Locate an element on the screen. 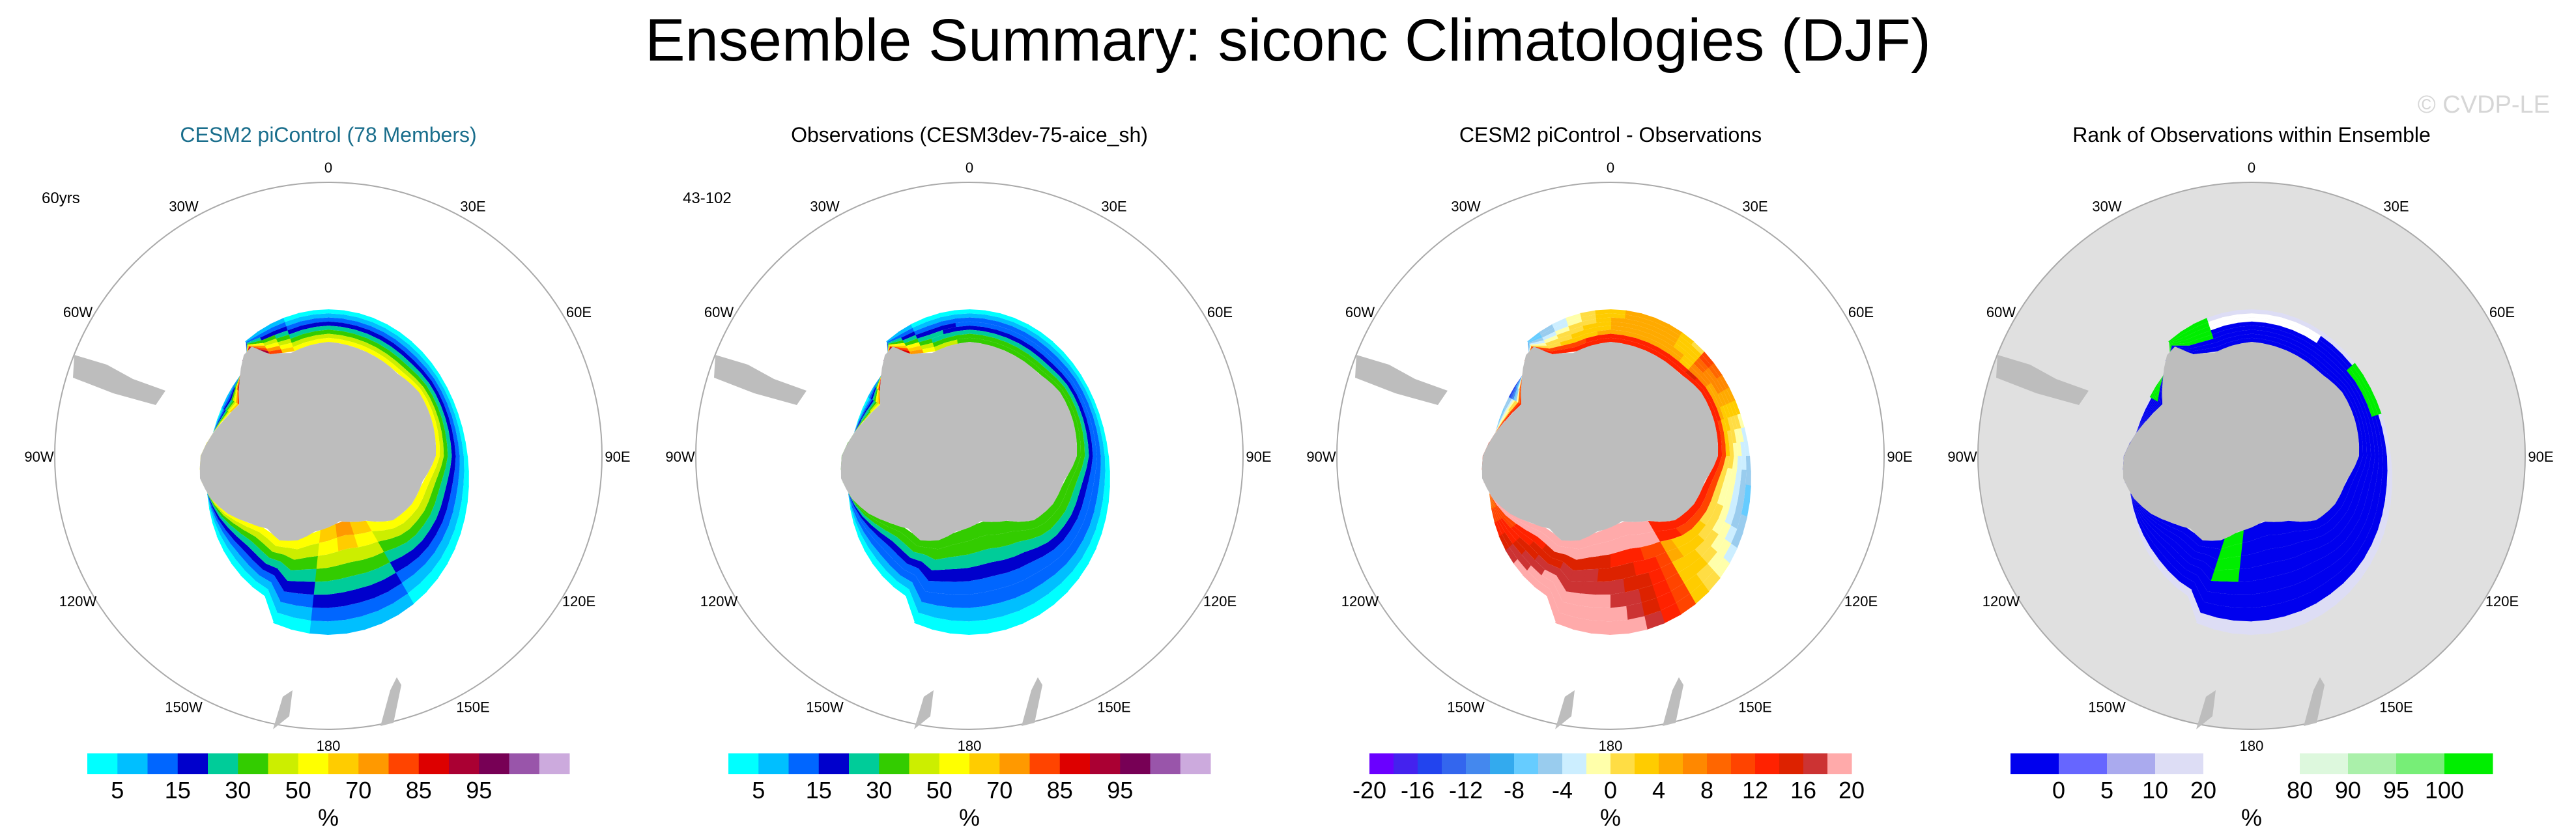 The height and width of the screenshot is (840, 2576). longitude-label: 120W is located at coordinates (1360, 601).